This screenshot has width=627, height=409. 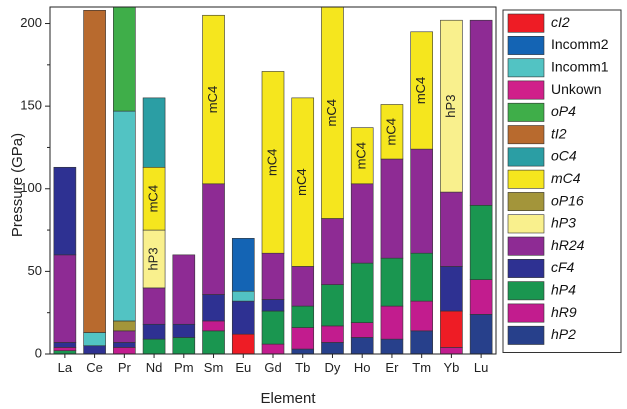 I want to click on bar-segment-Tb-mC4, so click(x=303, y=182).